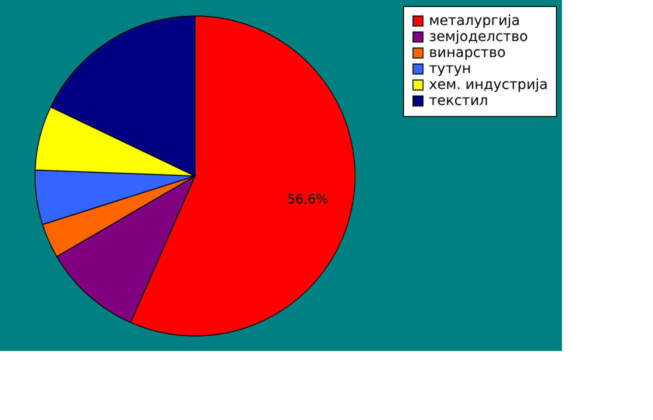 The image size is (653, 420). Describe the element at coordinates (478, 37) in the screenshot. I see `legend-label: земјоделство` at that location.